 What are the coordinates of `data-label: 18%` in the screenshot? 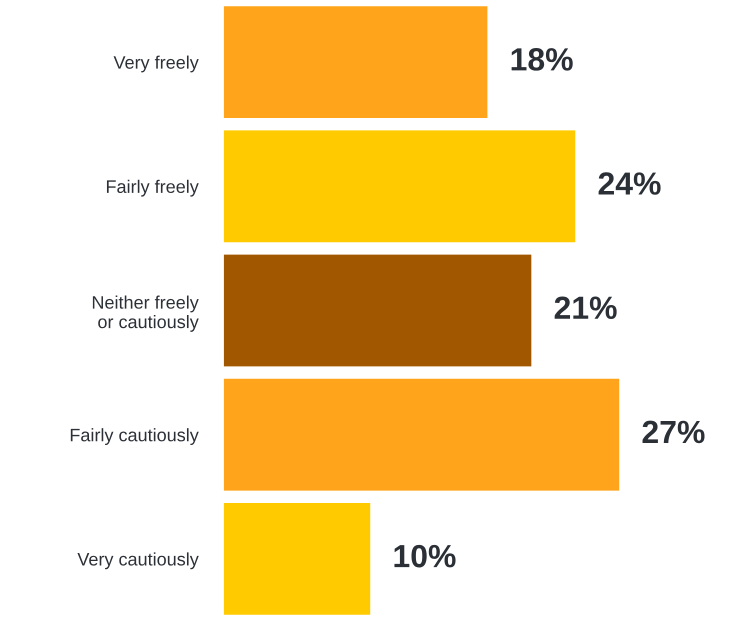 It's located at (542, 59).